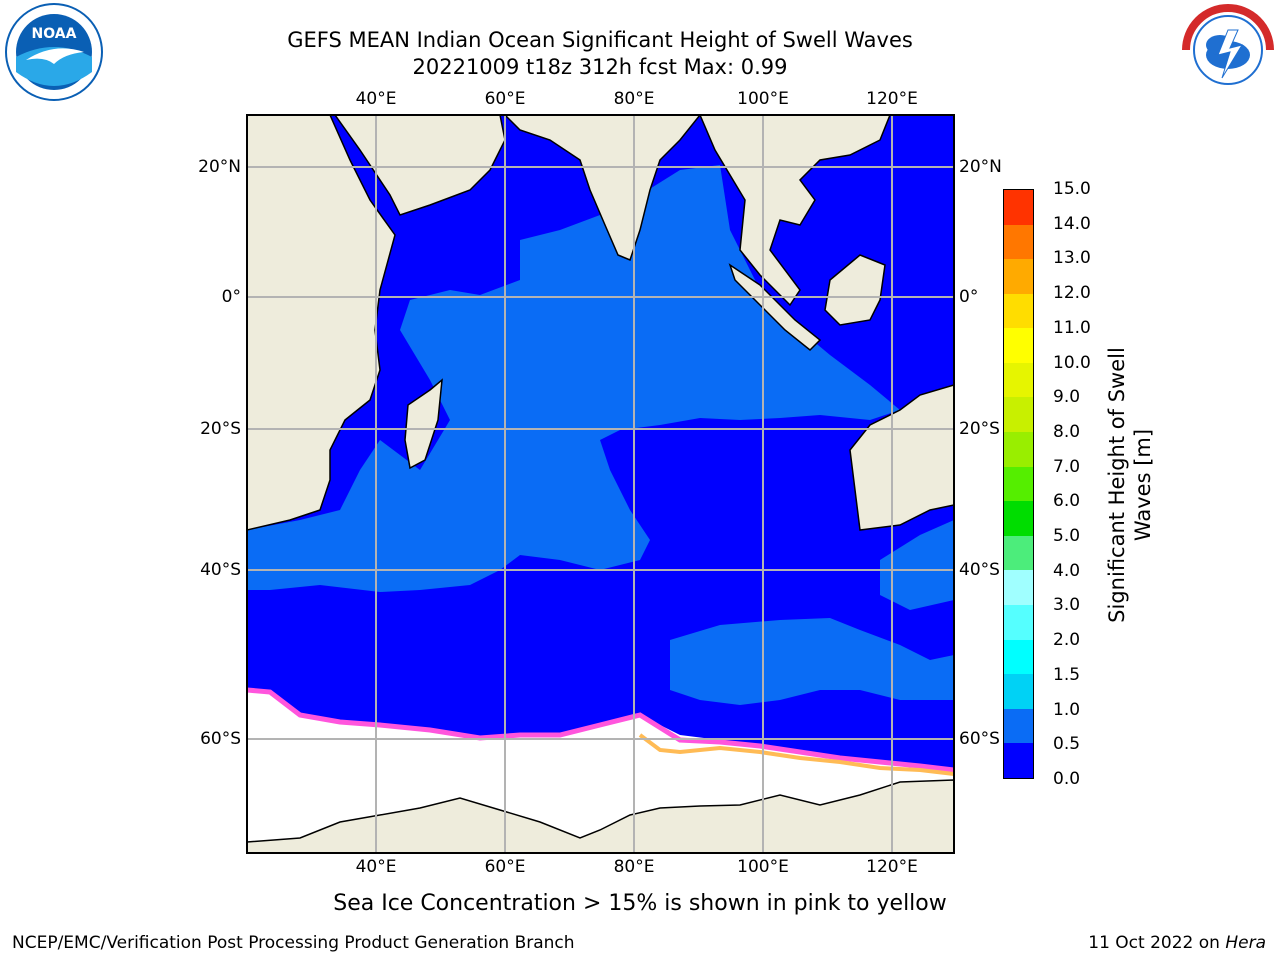 This screenshot has height=960, width=1280. I want to click on lon-tick-top-4: 120°E, so click(892, 99).